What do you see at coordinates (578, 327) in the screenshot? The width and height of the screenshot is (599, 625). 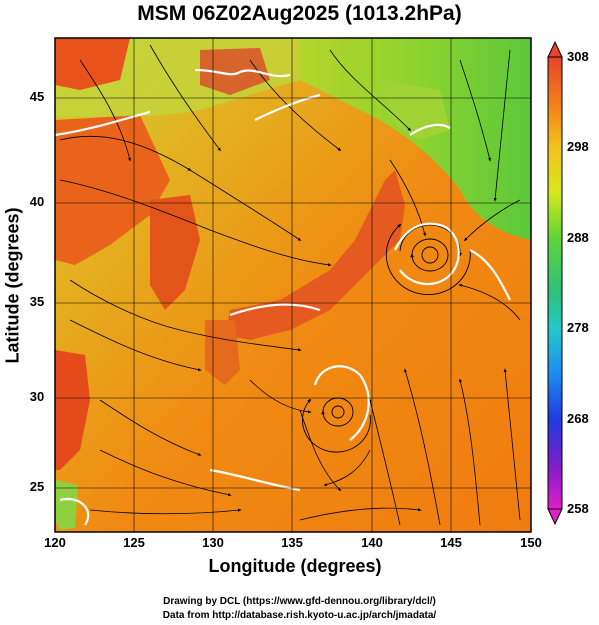 I see `colorbar-tick-label: 278` at bounding box center [578, 327].